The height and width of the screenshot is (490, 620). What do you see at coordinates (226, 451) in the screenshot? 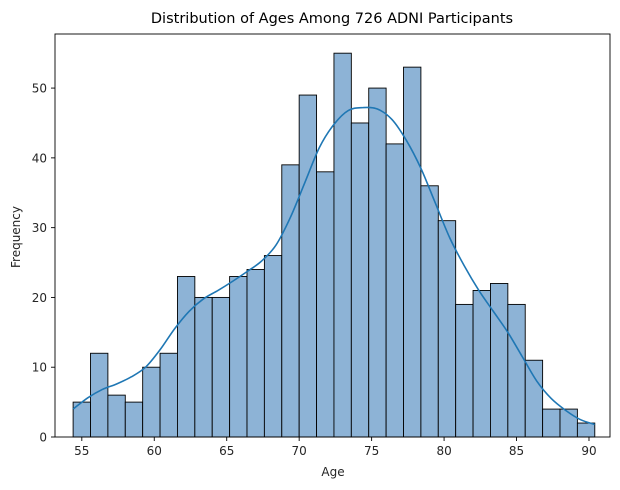
I see `x-tick-label: 65` at bounding box center [226, 451].